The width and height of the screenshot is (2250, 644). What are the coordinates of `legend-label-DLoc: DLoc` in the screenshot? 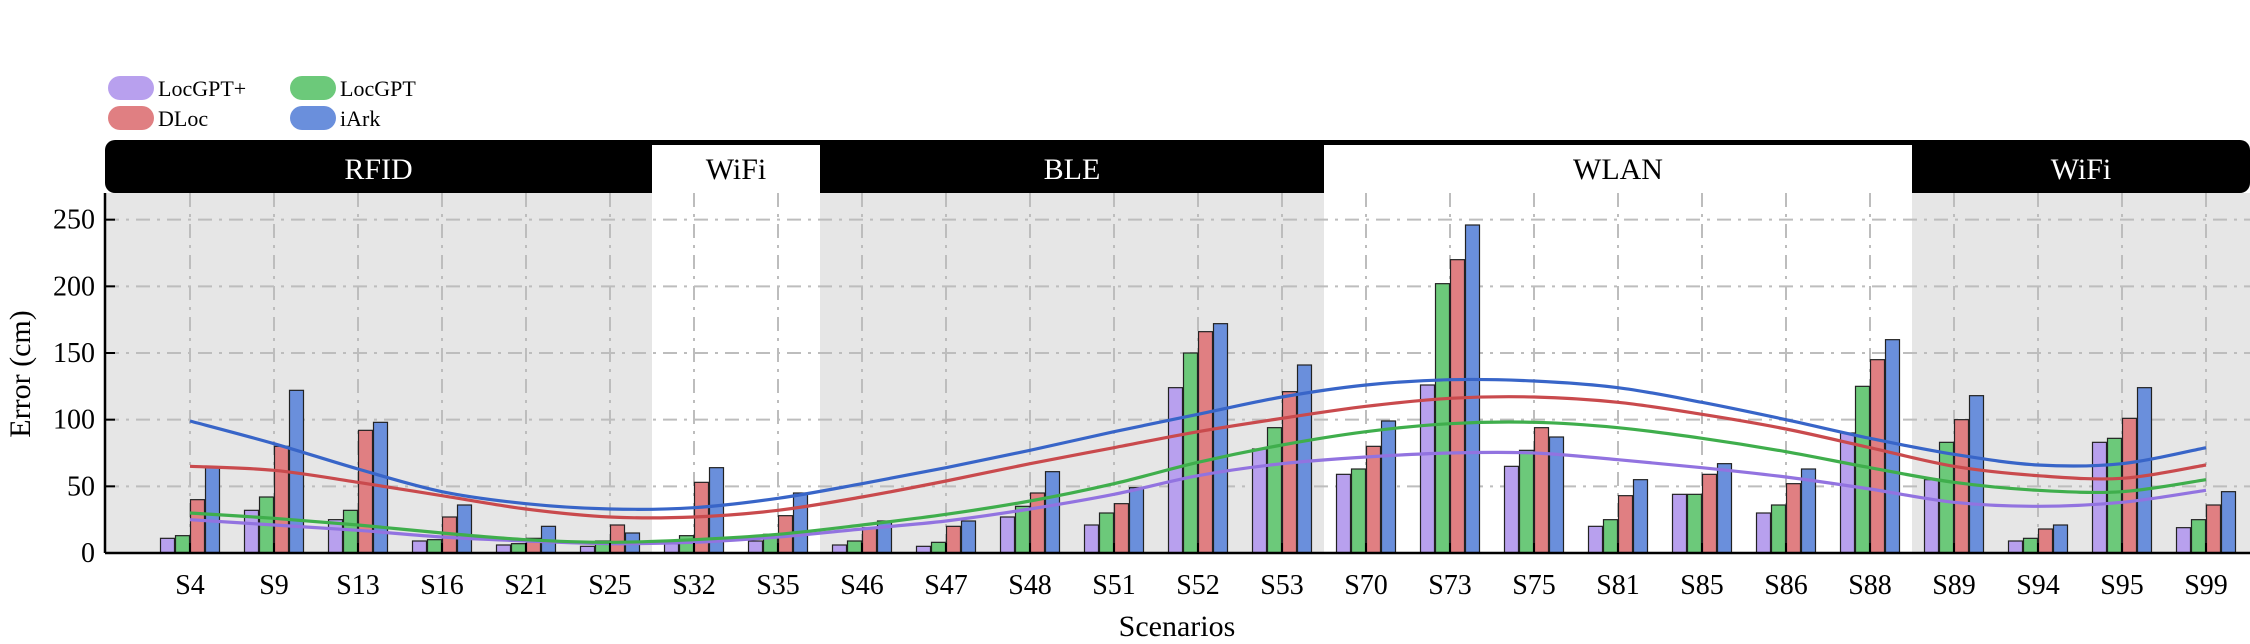 It's located at (183, 118).